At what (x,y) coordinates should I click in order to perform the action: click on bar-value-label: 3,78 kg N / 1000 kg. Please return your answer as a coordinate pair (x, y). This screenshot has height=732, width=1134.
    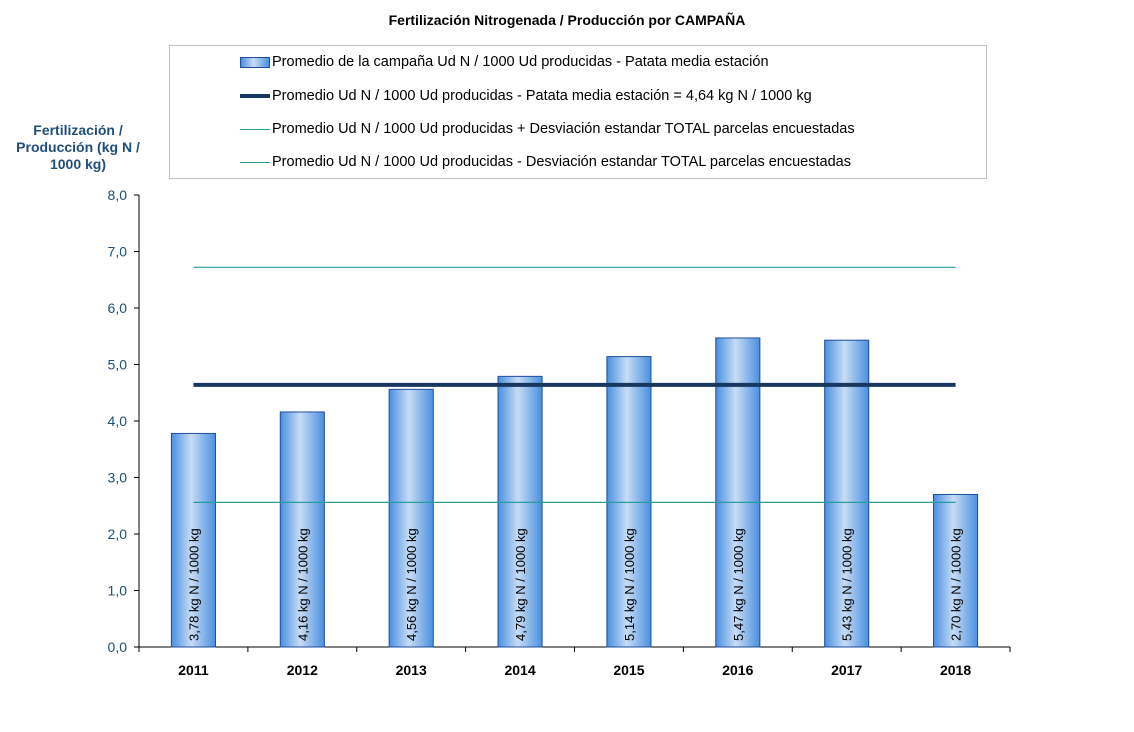
    Looking at the image, I should click on (193, 584).